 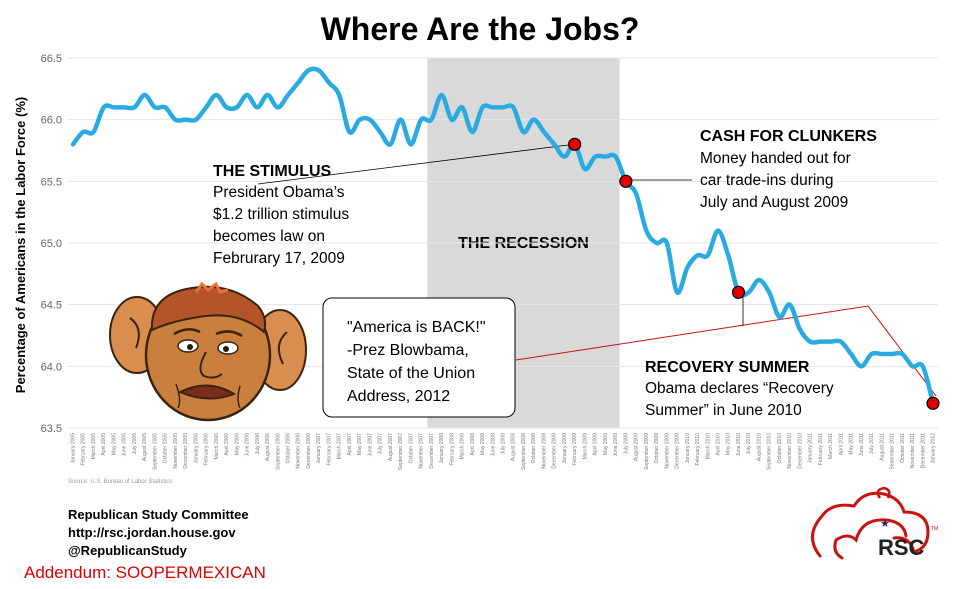 I want to click on recovery-line-1: Obama declares “Recovery, so click(x=739, y=388).